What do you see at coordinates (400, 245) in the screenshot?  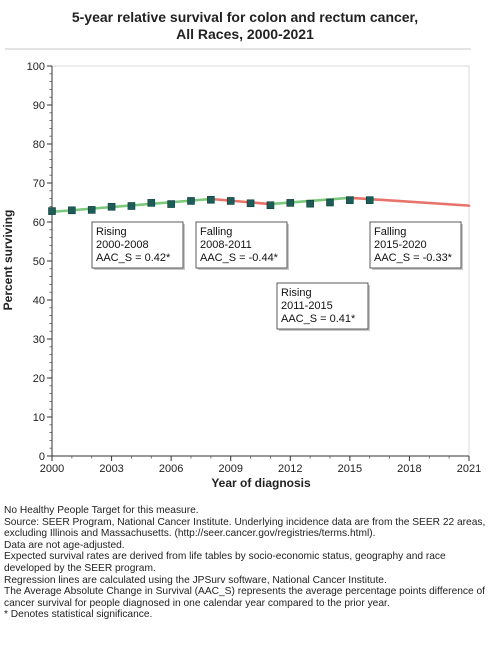 I see `annotation-text: 2015-2020` at bounding box center [400, 245].